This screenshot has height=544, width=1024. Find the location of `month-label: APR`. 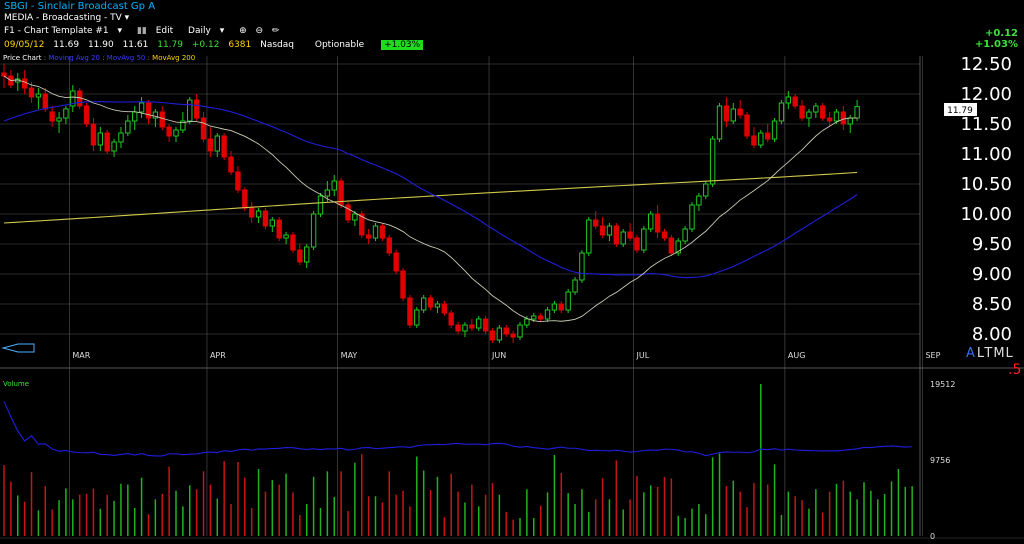

month-label: APR is located at coordinates (218, 355).